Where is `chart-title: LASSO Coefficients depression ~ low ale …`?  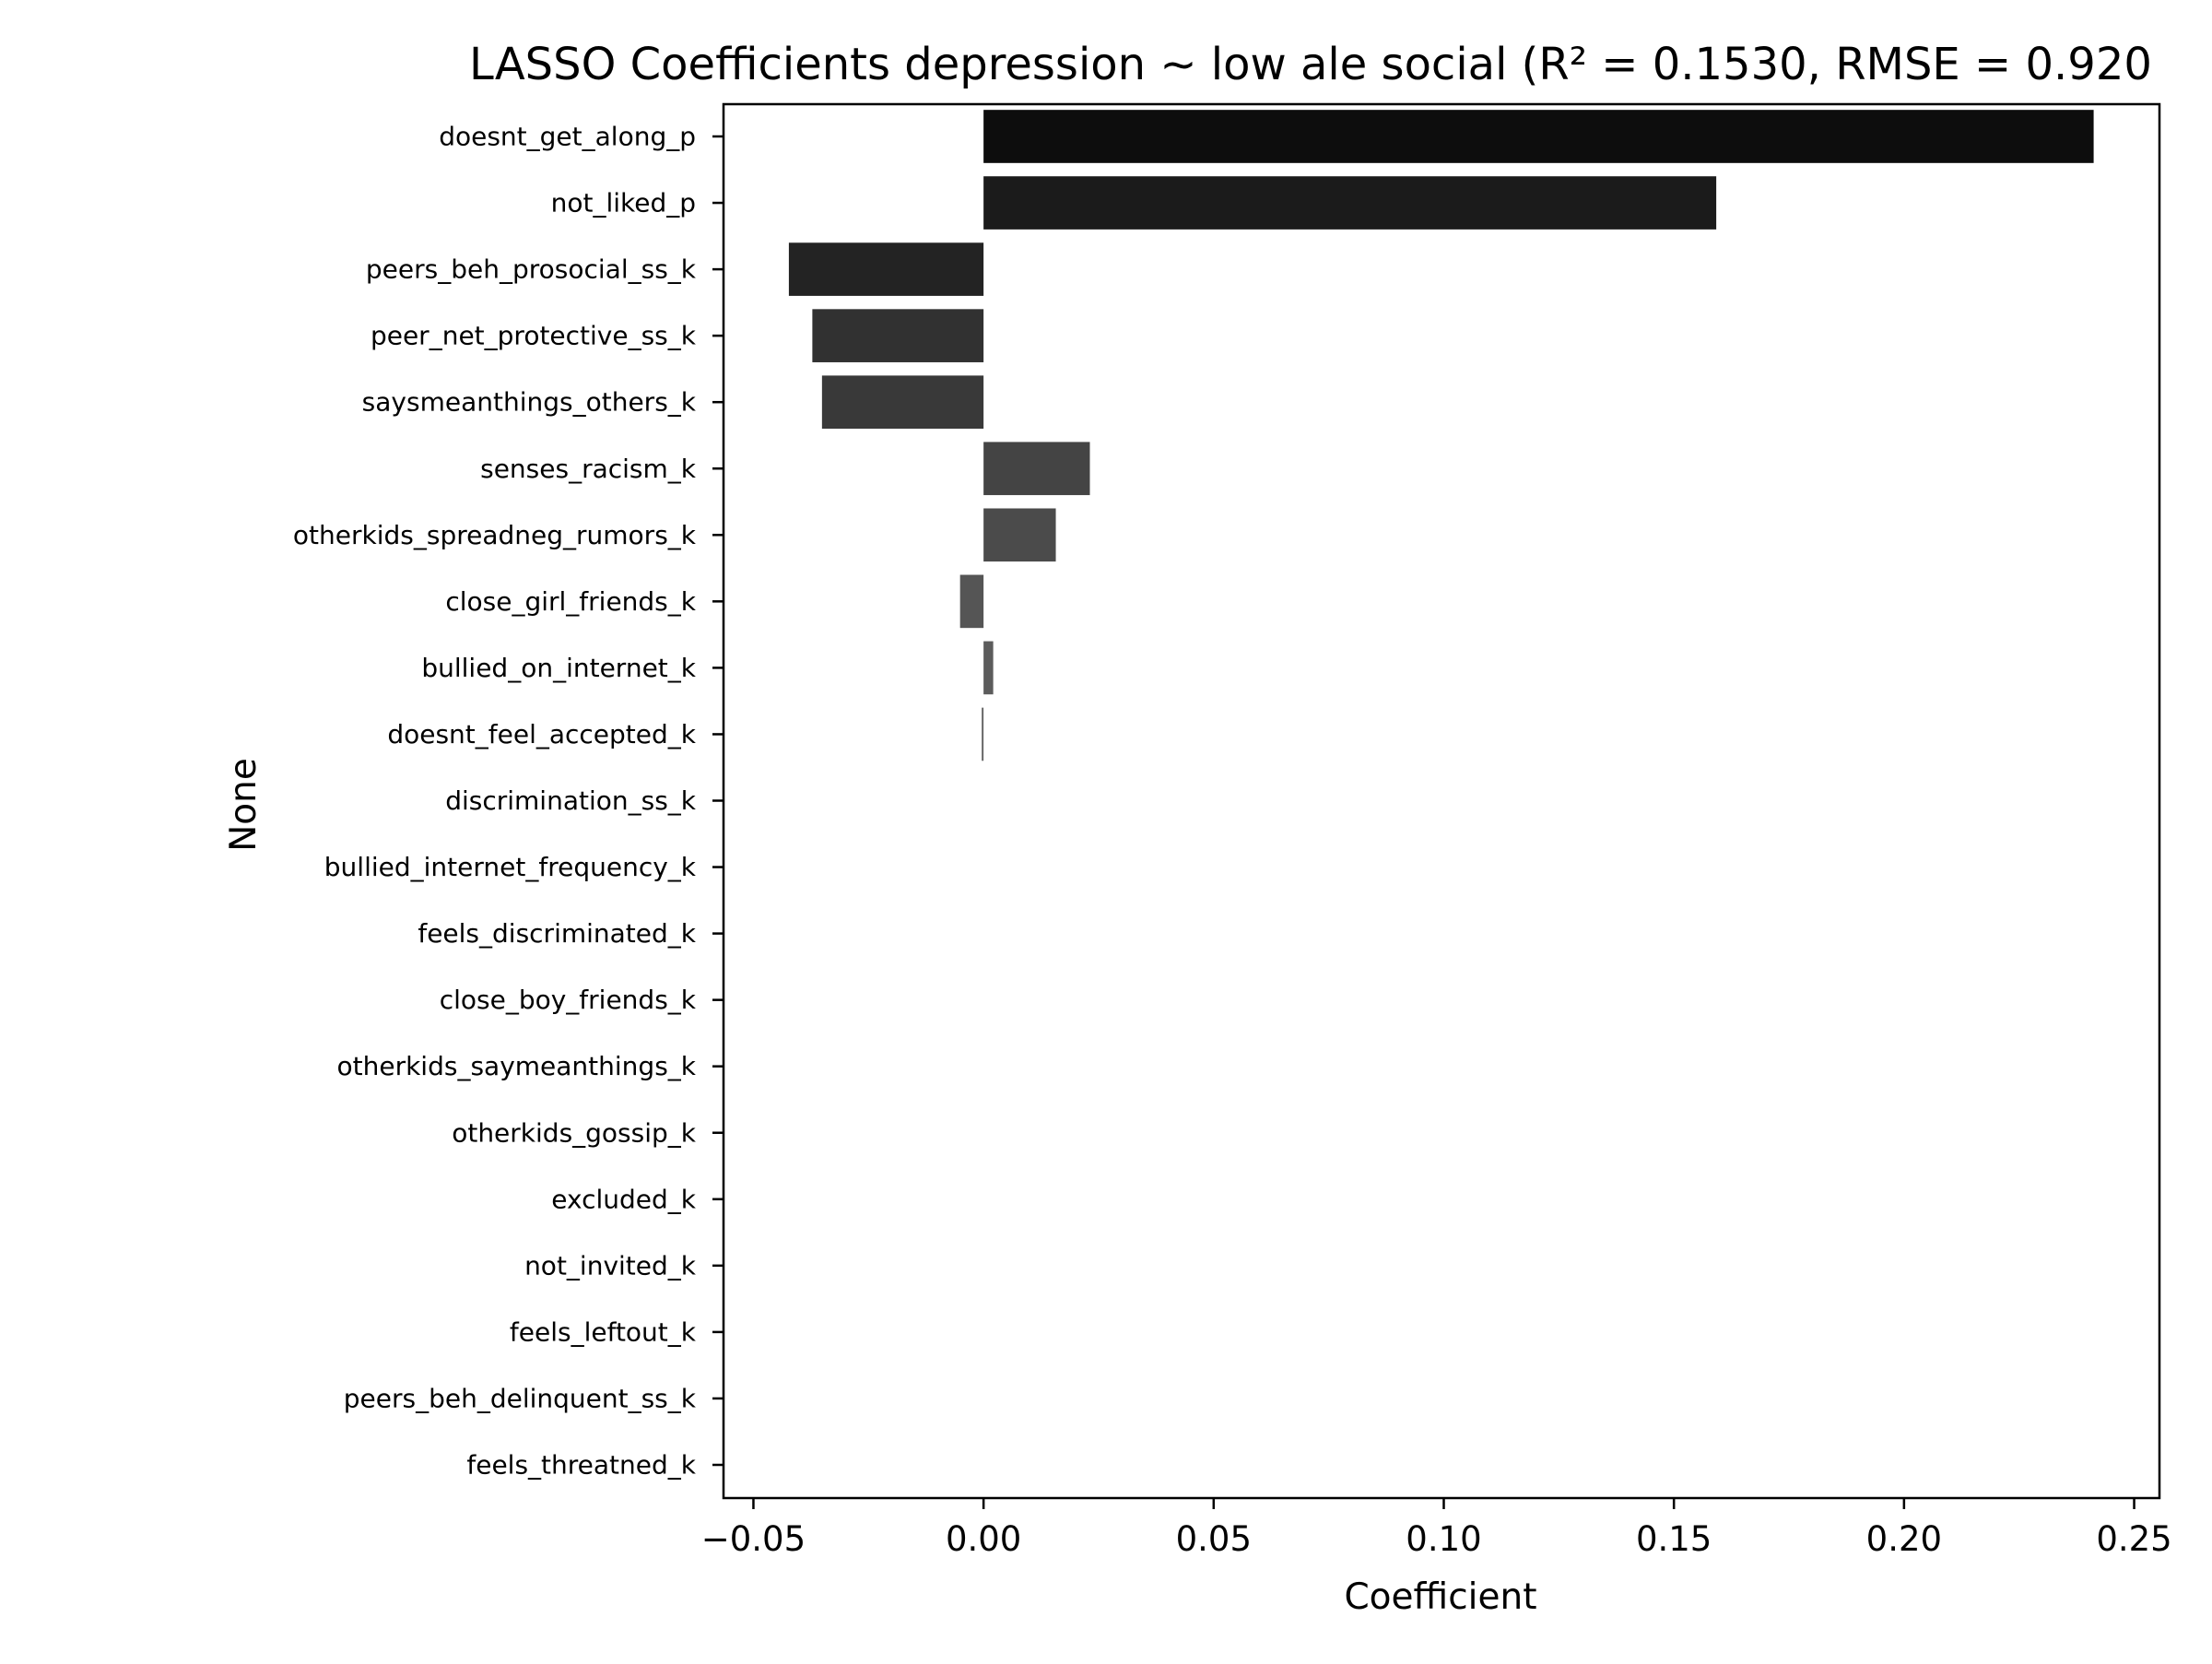
chart-title: LASSO Coefficients depression ~ low ale … is located at coordinates (1310, 64).